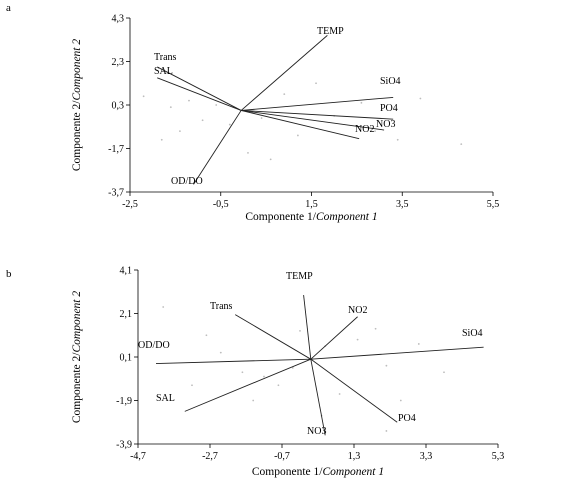 Image resolution: width=567 pixels, height=482 pixels. I want to click on panel-b-x-tick-label: -2,7, so click(210, 456).